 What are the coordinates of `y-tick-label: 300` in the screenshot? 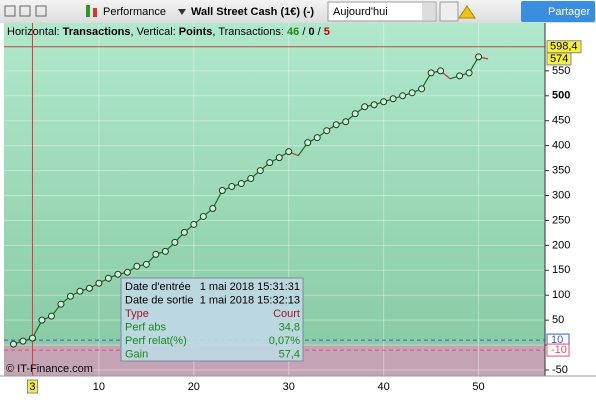 It's located at (561, 195).